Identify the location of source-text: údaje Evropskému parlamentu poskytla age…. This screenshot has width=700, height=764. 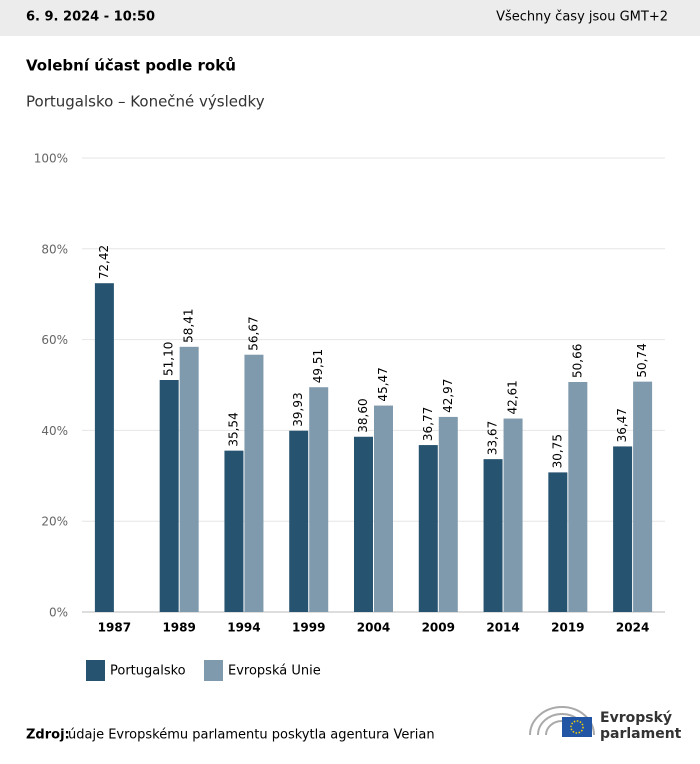
(251, 735).